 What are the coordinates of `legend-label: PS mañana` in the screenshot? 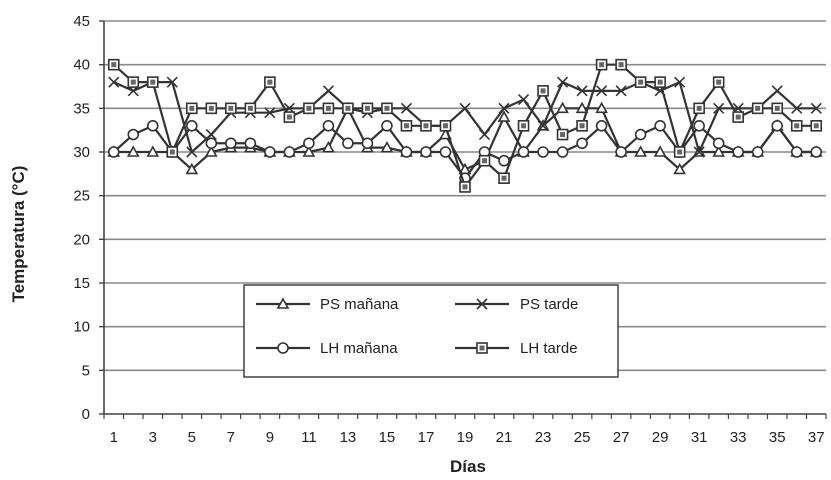 It's located at (359, 304).